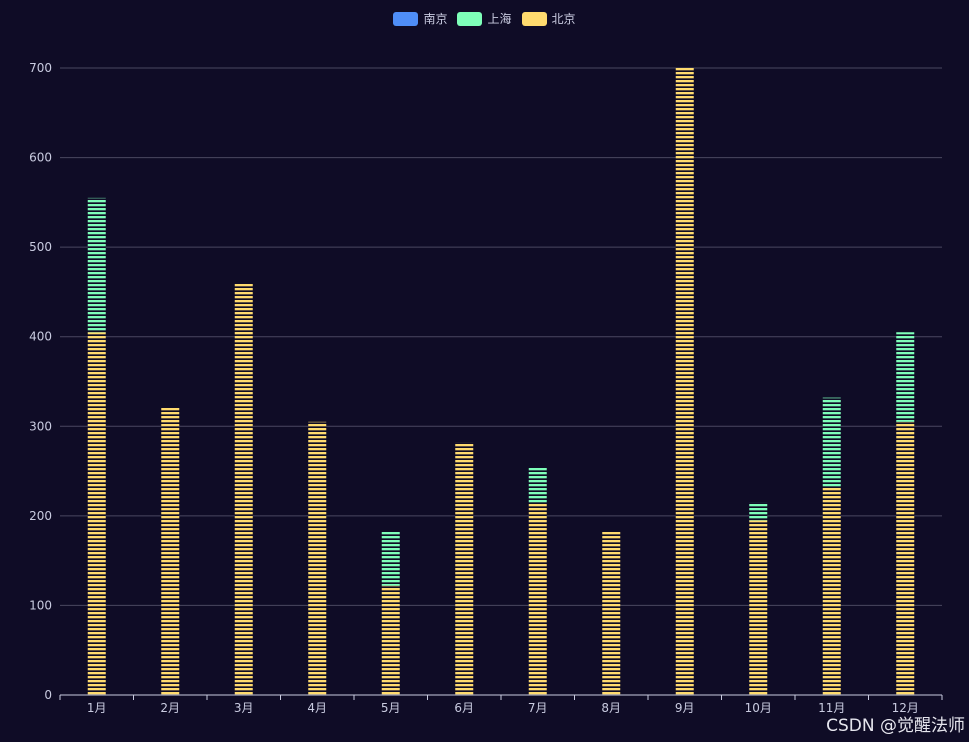  Describe the element at coordinates (831, 708) in the screenshot. I see `x-tick-label: 11月` at that location.